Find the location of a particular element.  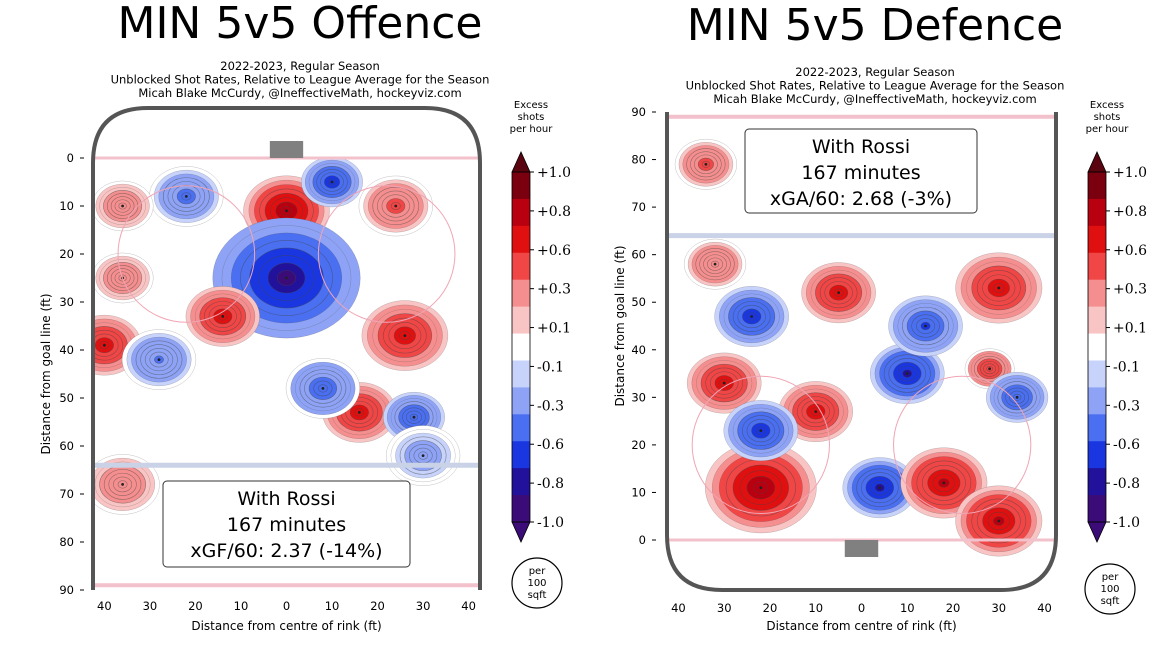

annotation-box: With Rossi 167 minutes xGF/60: 2.37 (-14%) is located at coordinates (286, 524).